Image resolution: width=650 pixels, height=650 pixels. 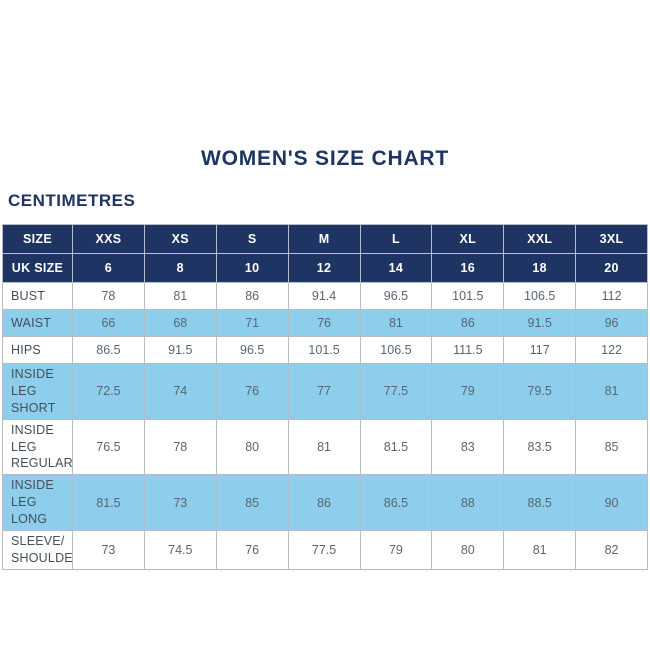 I want to click on value-cell: 117, so click(x=540, y=350).